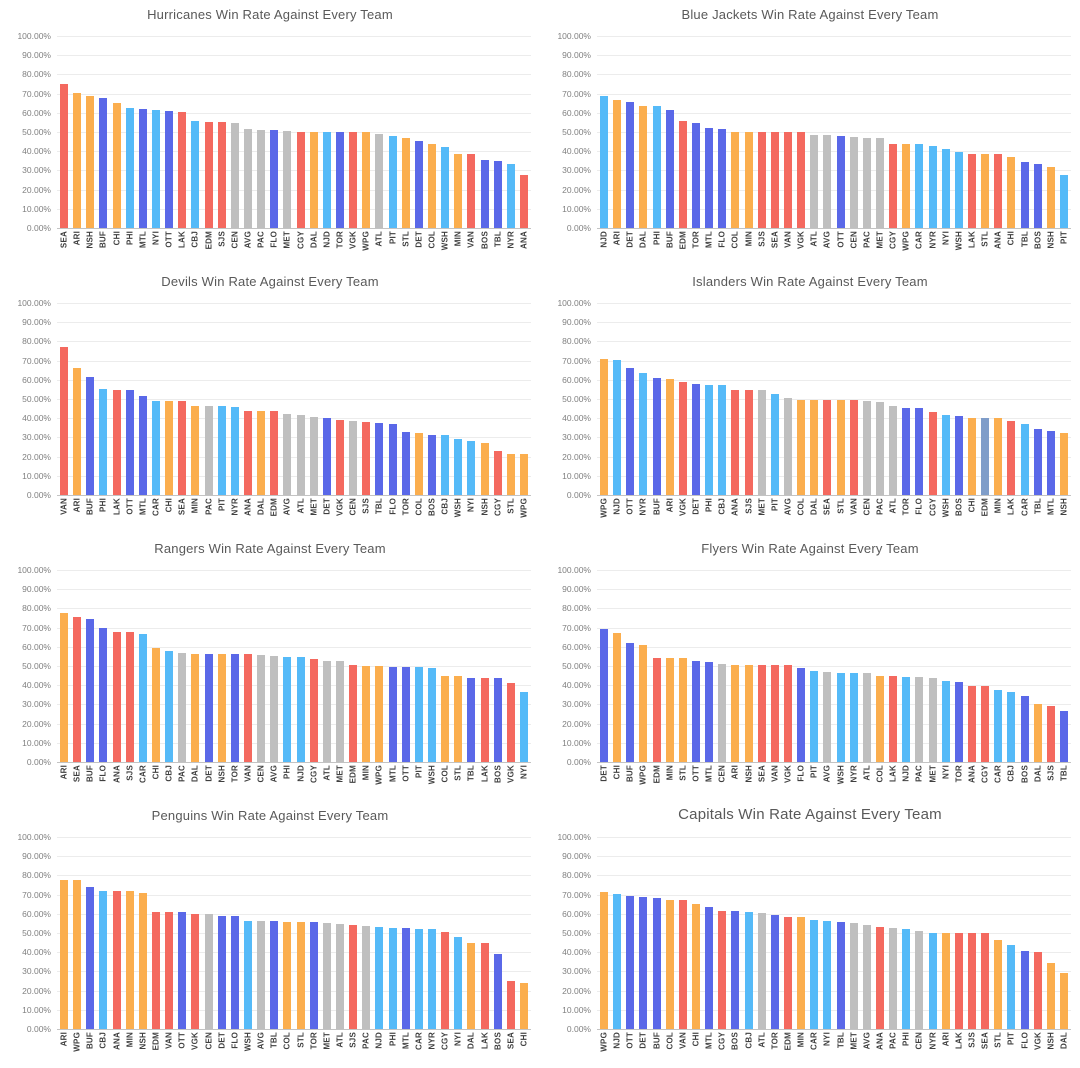 The height and width of the screenshot is (1068, 1080). What do you see at coordinates (576, 208) in the screenshot?
I see `y-tick-label: 10.00%` at bounding box center [576, 208].